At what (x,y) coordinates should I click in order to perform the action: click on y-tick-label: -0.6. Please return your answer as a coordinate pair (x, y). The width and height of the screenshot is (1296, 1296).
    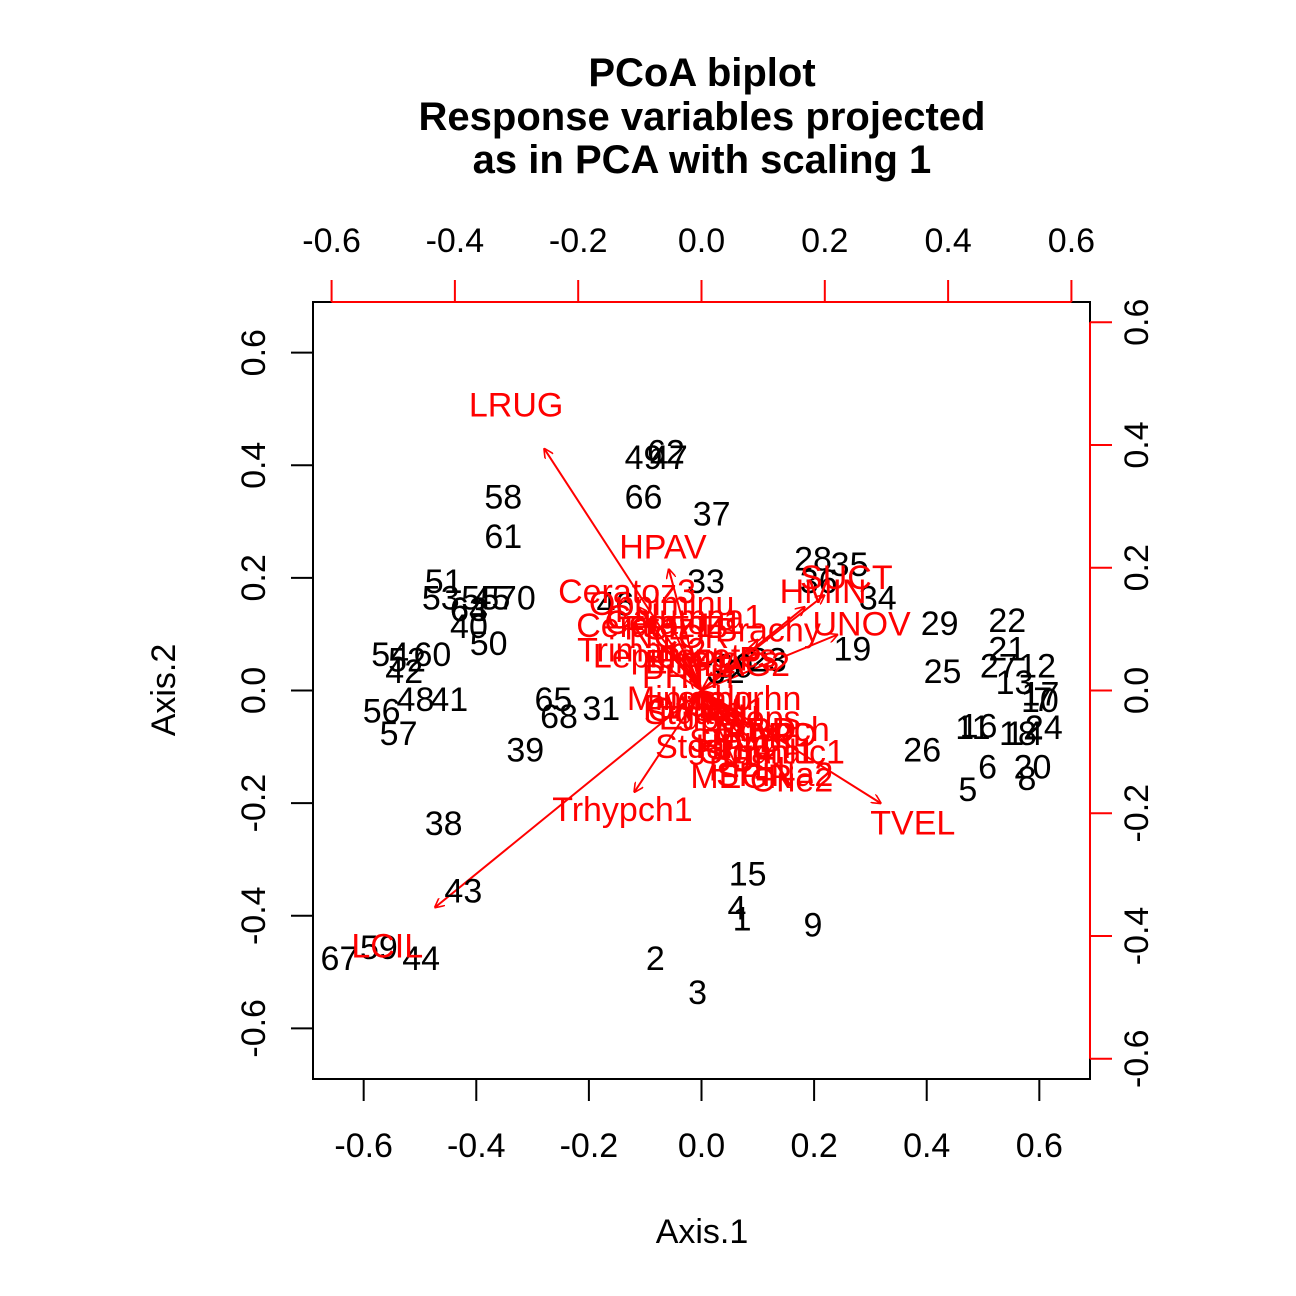
    Looking at the image, I should click on (254, 1028).